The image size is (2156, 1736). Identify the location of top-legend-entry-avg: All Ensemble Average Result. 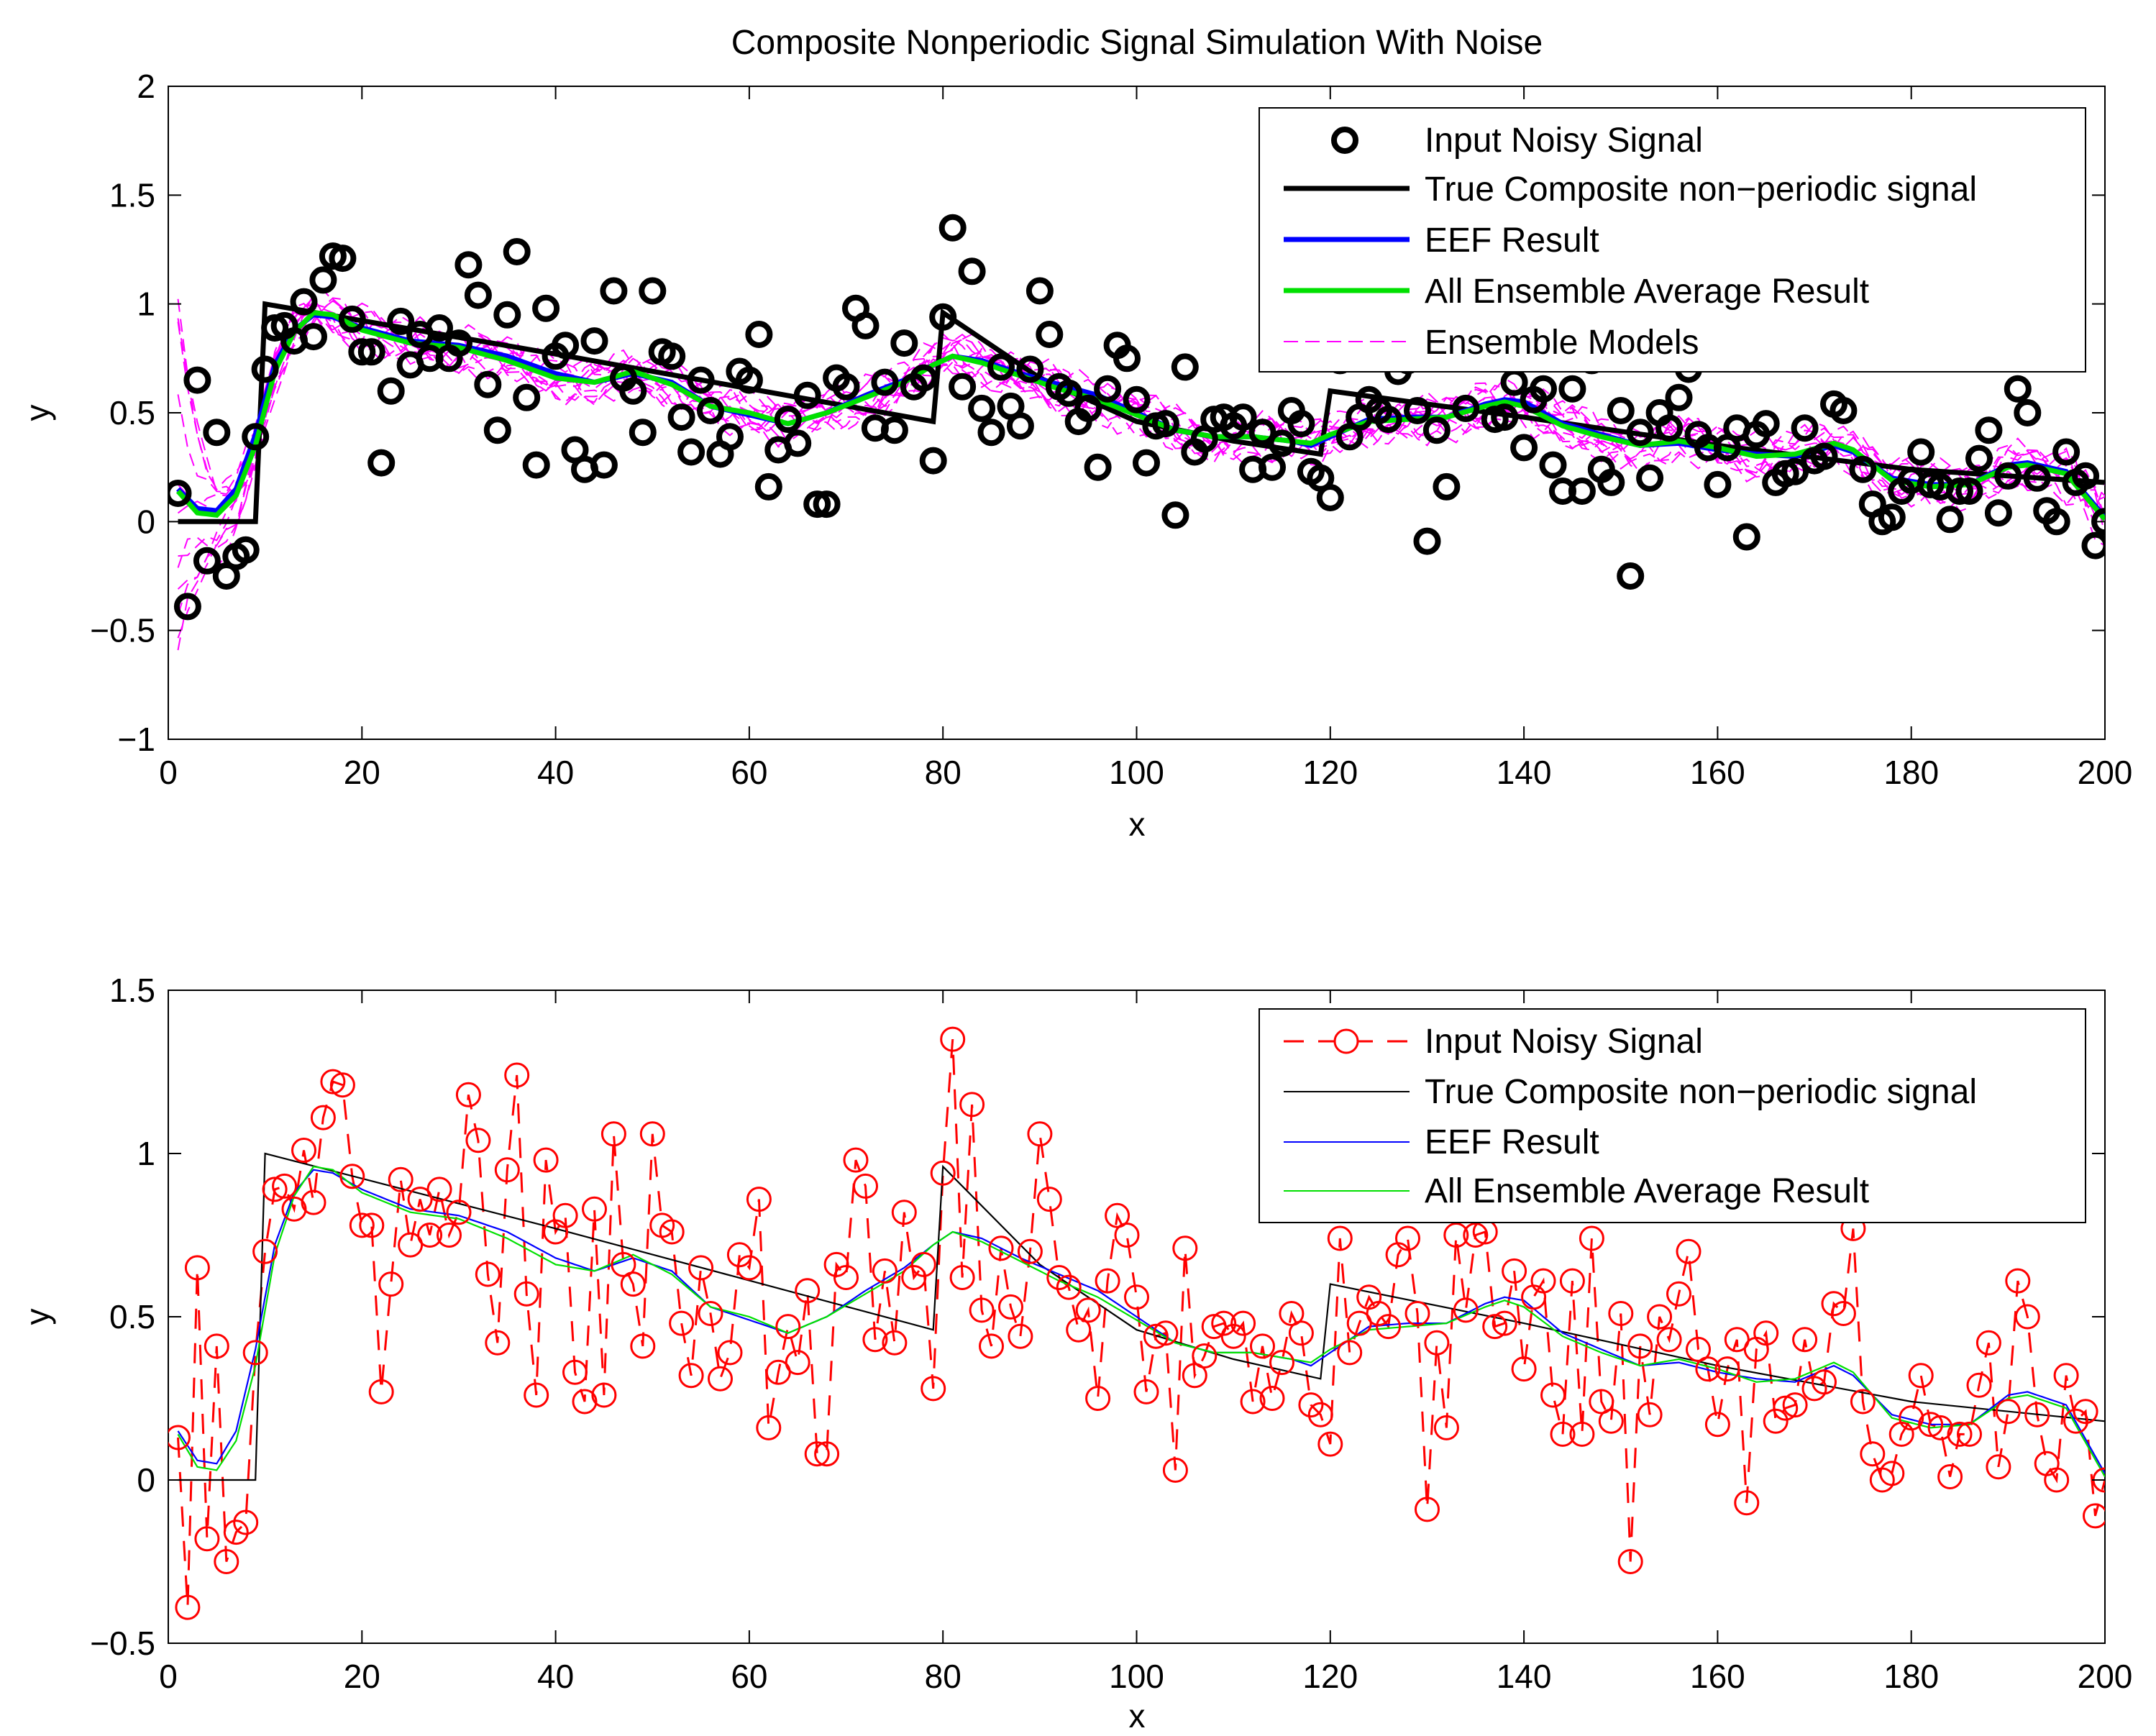
(1647, 292).